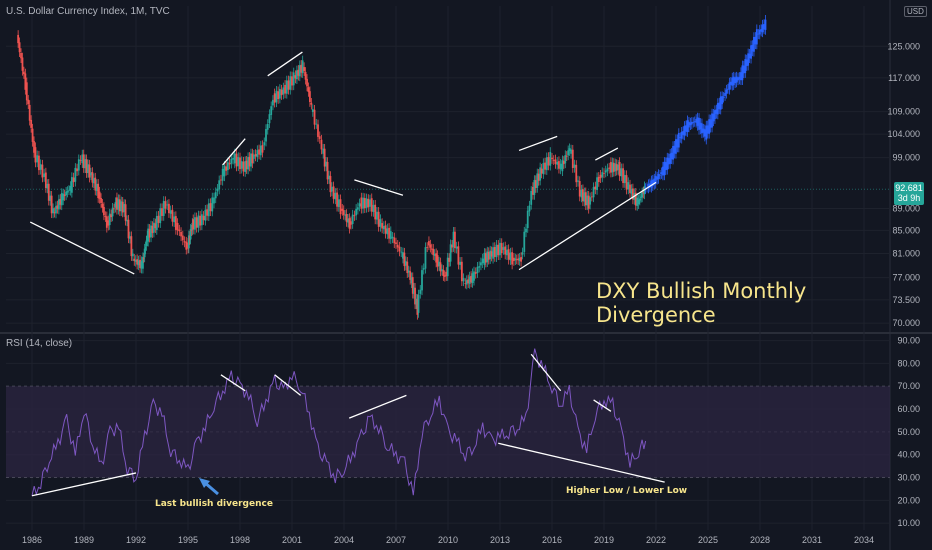 Image resolution: width=932 pixels, height=550 pixels. What do you see at coordinates (39, 343) in the screenshot?
I see `rsi-label: RSI (14, close)` at bounding box center [39, 343].